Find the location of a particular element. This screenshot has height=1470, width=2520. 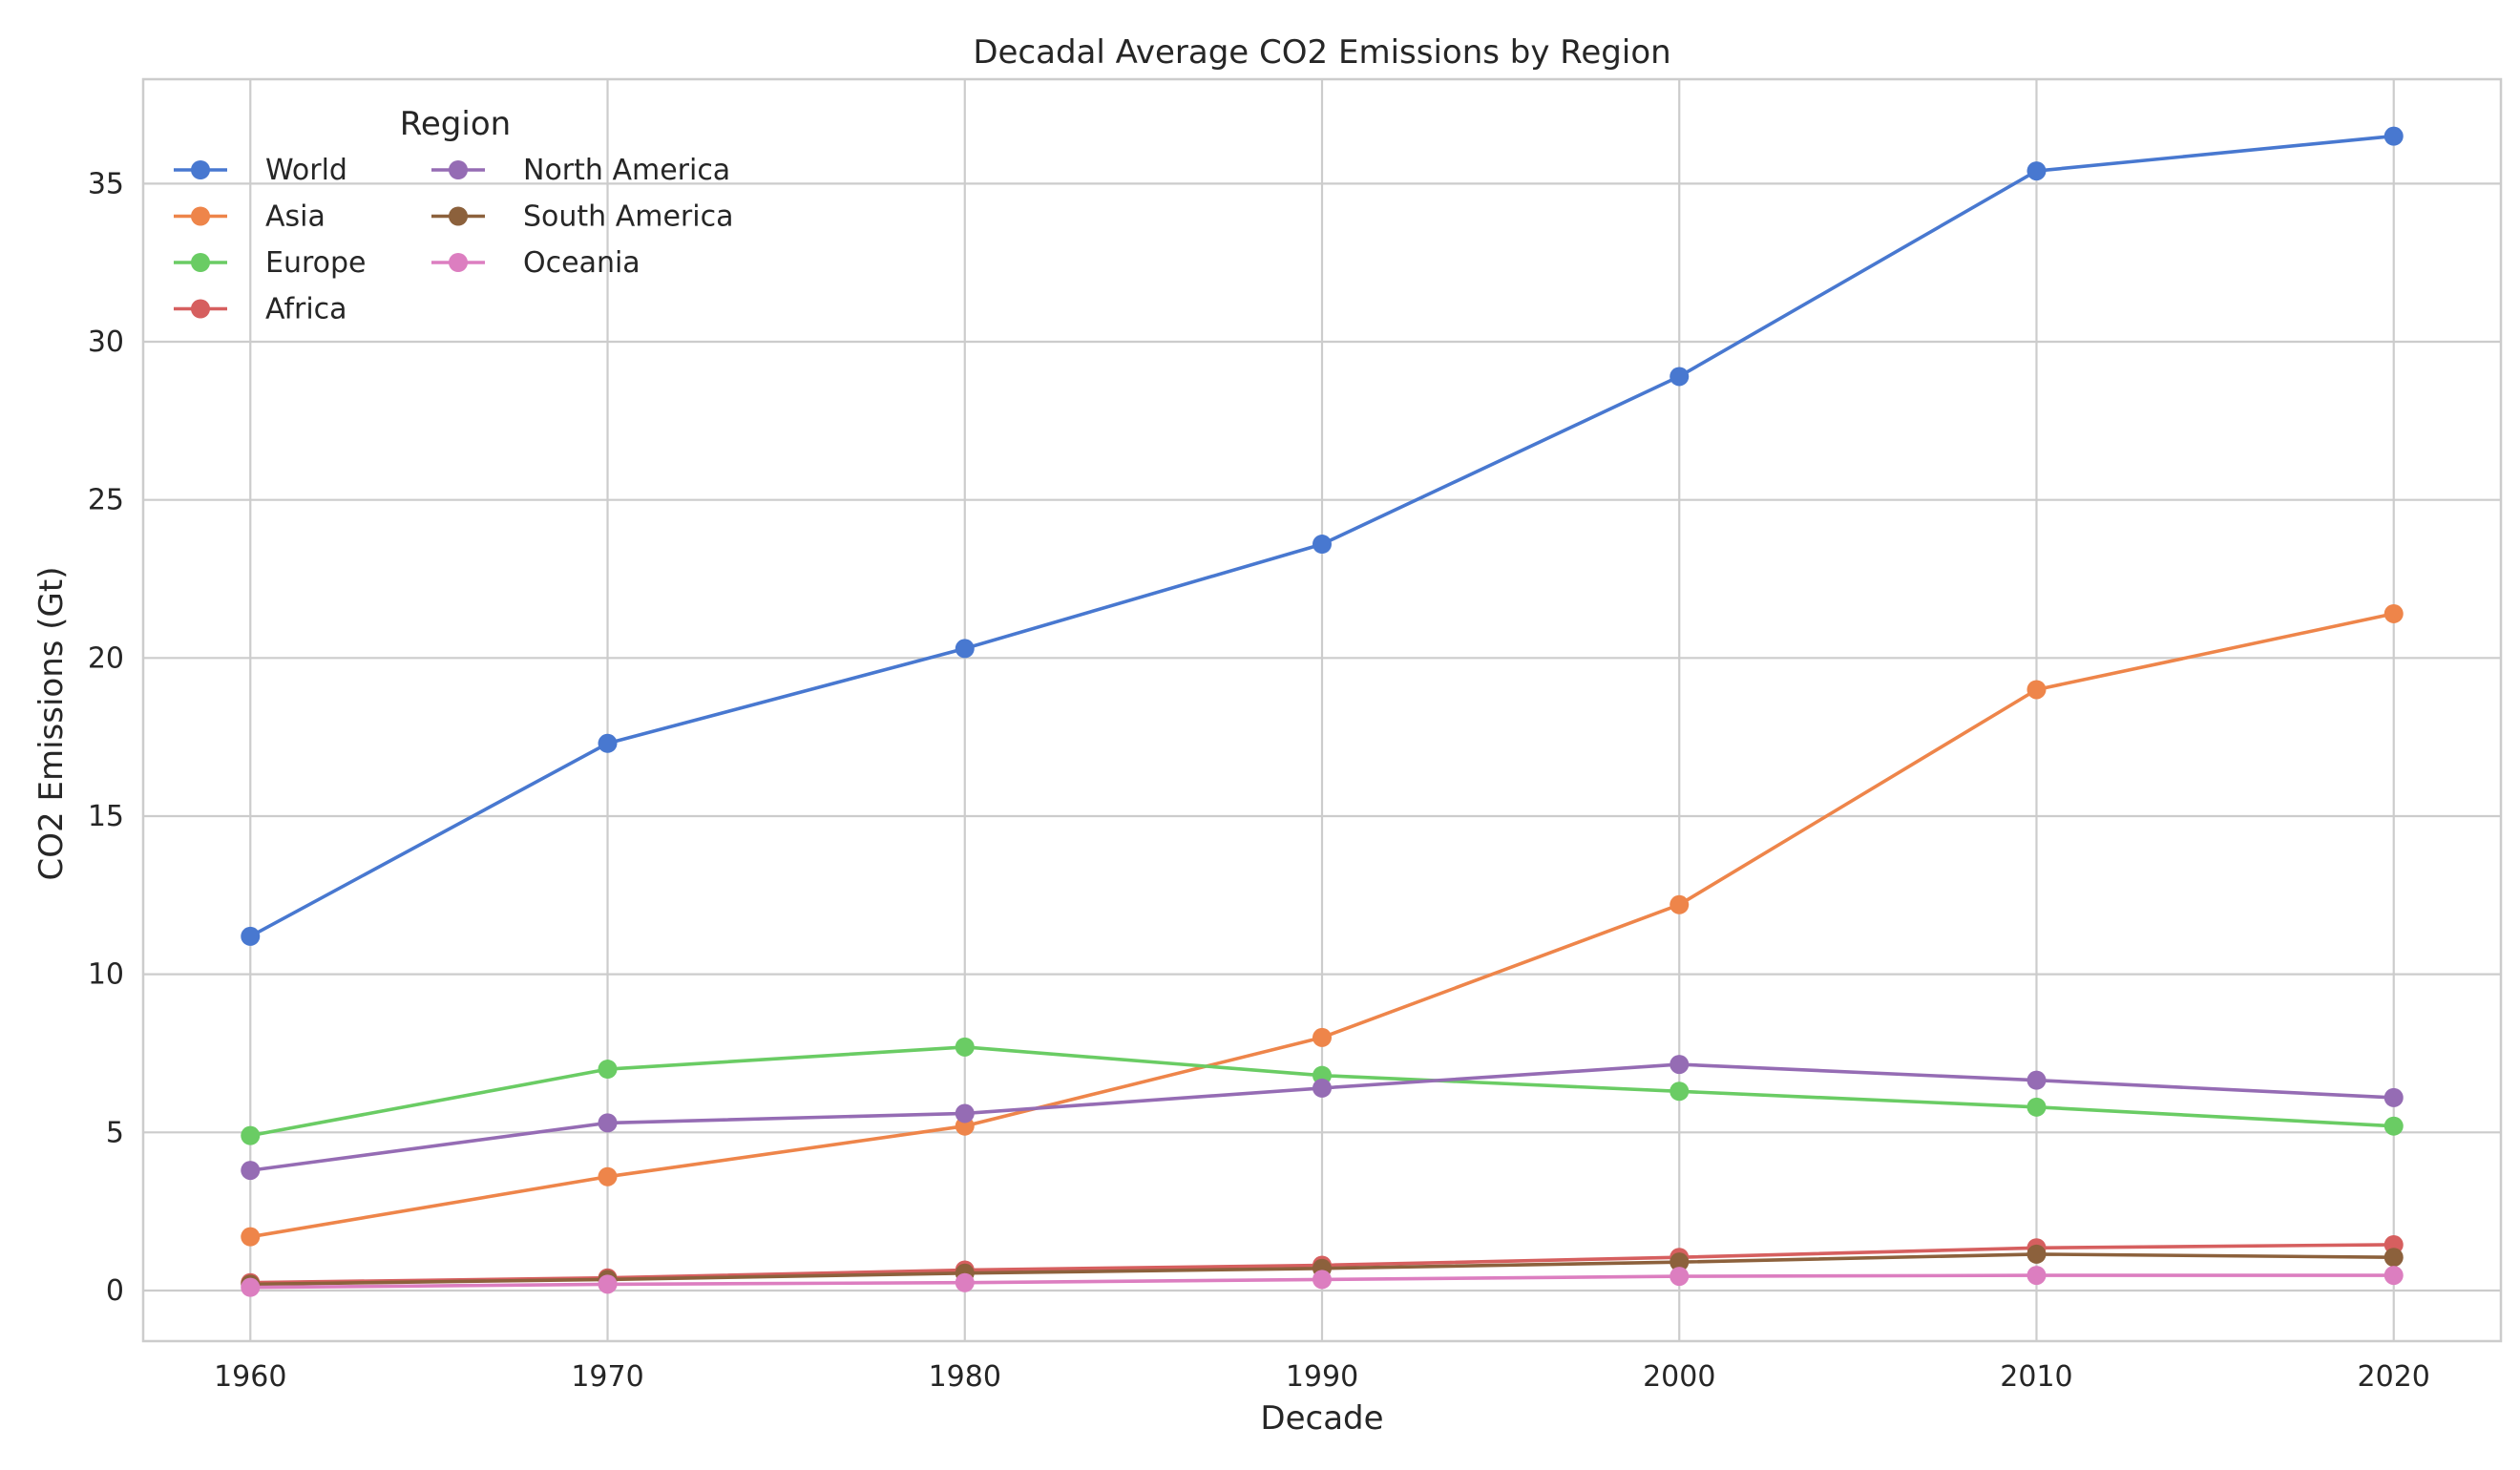

y-tick-label: 25 is located at coordinates (106, 501).